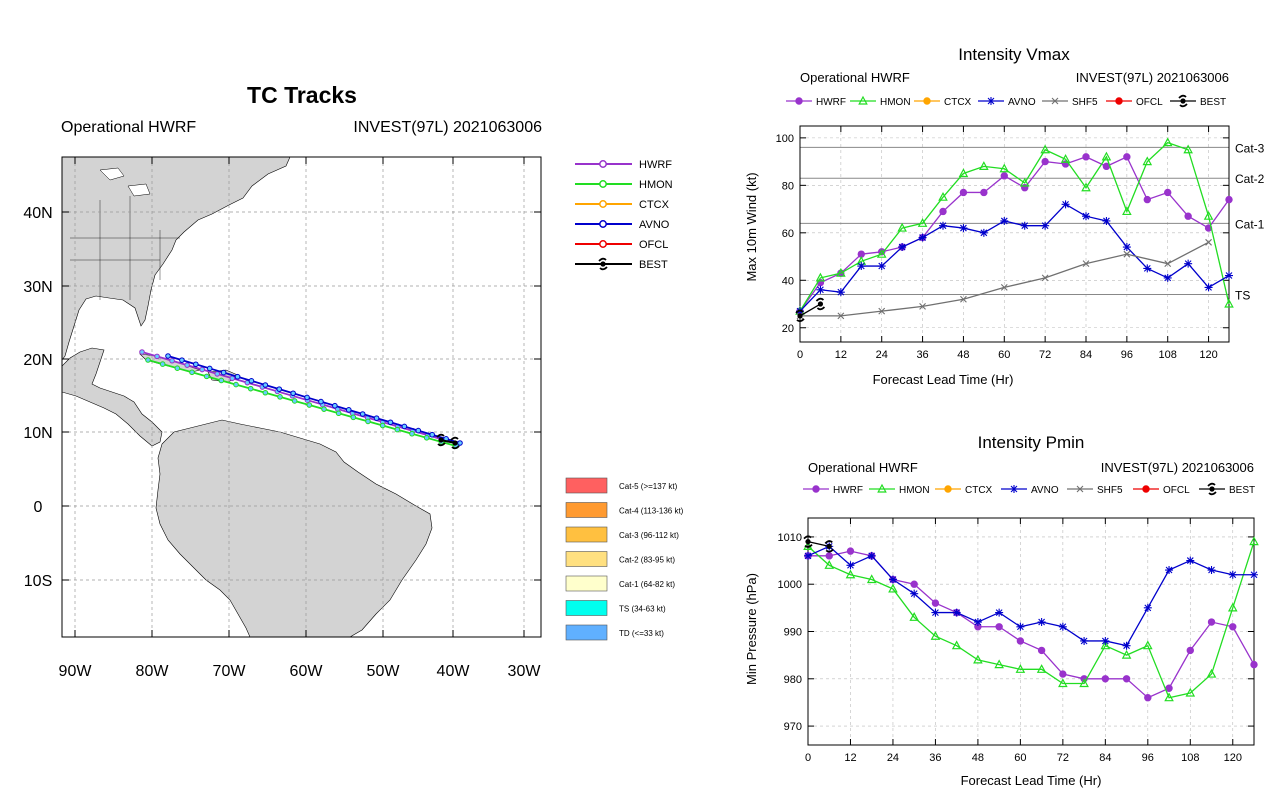 Image resolution: width=1280 pixels, height=800 pixels. What do you see at coordinates (1080, 489) in the screenshot?
I see `legend-marker-shf5` at bounding box center [1080, 489].